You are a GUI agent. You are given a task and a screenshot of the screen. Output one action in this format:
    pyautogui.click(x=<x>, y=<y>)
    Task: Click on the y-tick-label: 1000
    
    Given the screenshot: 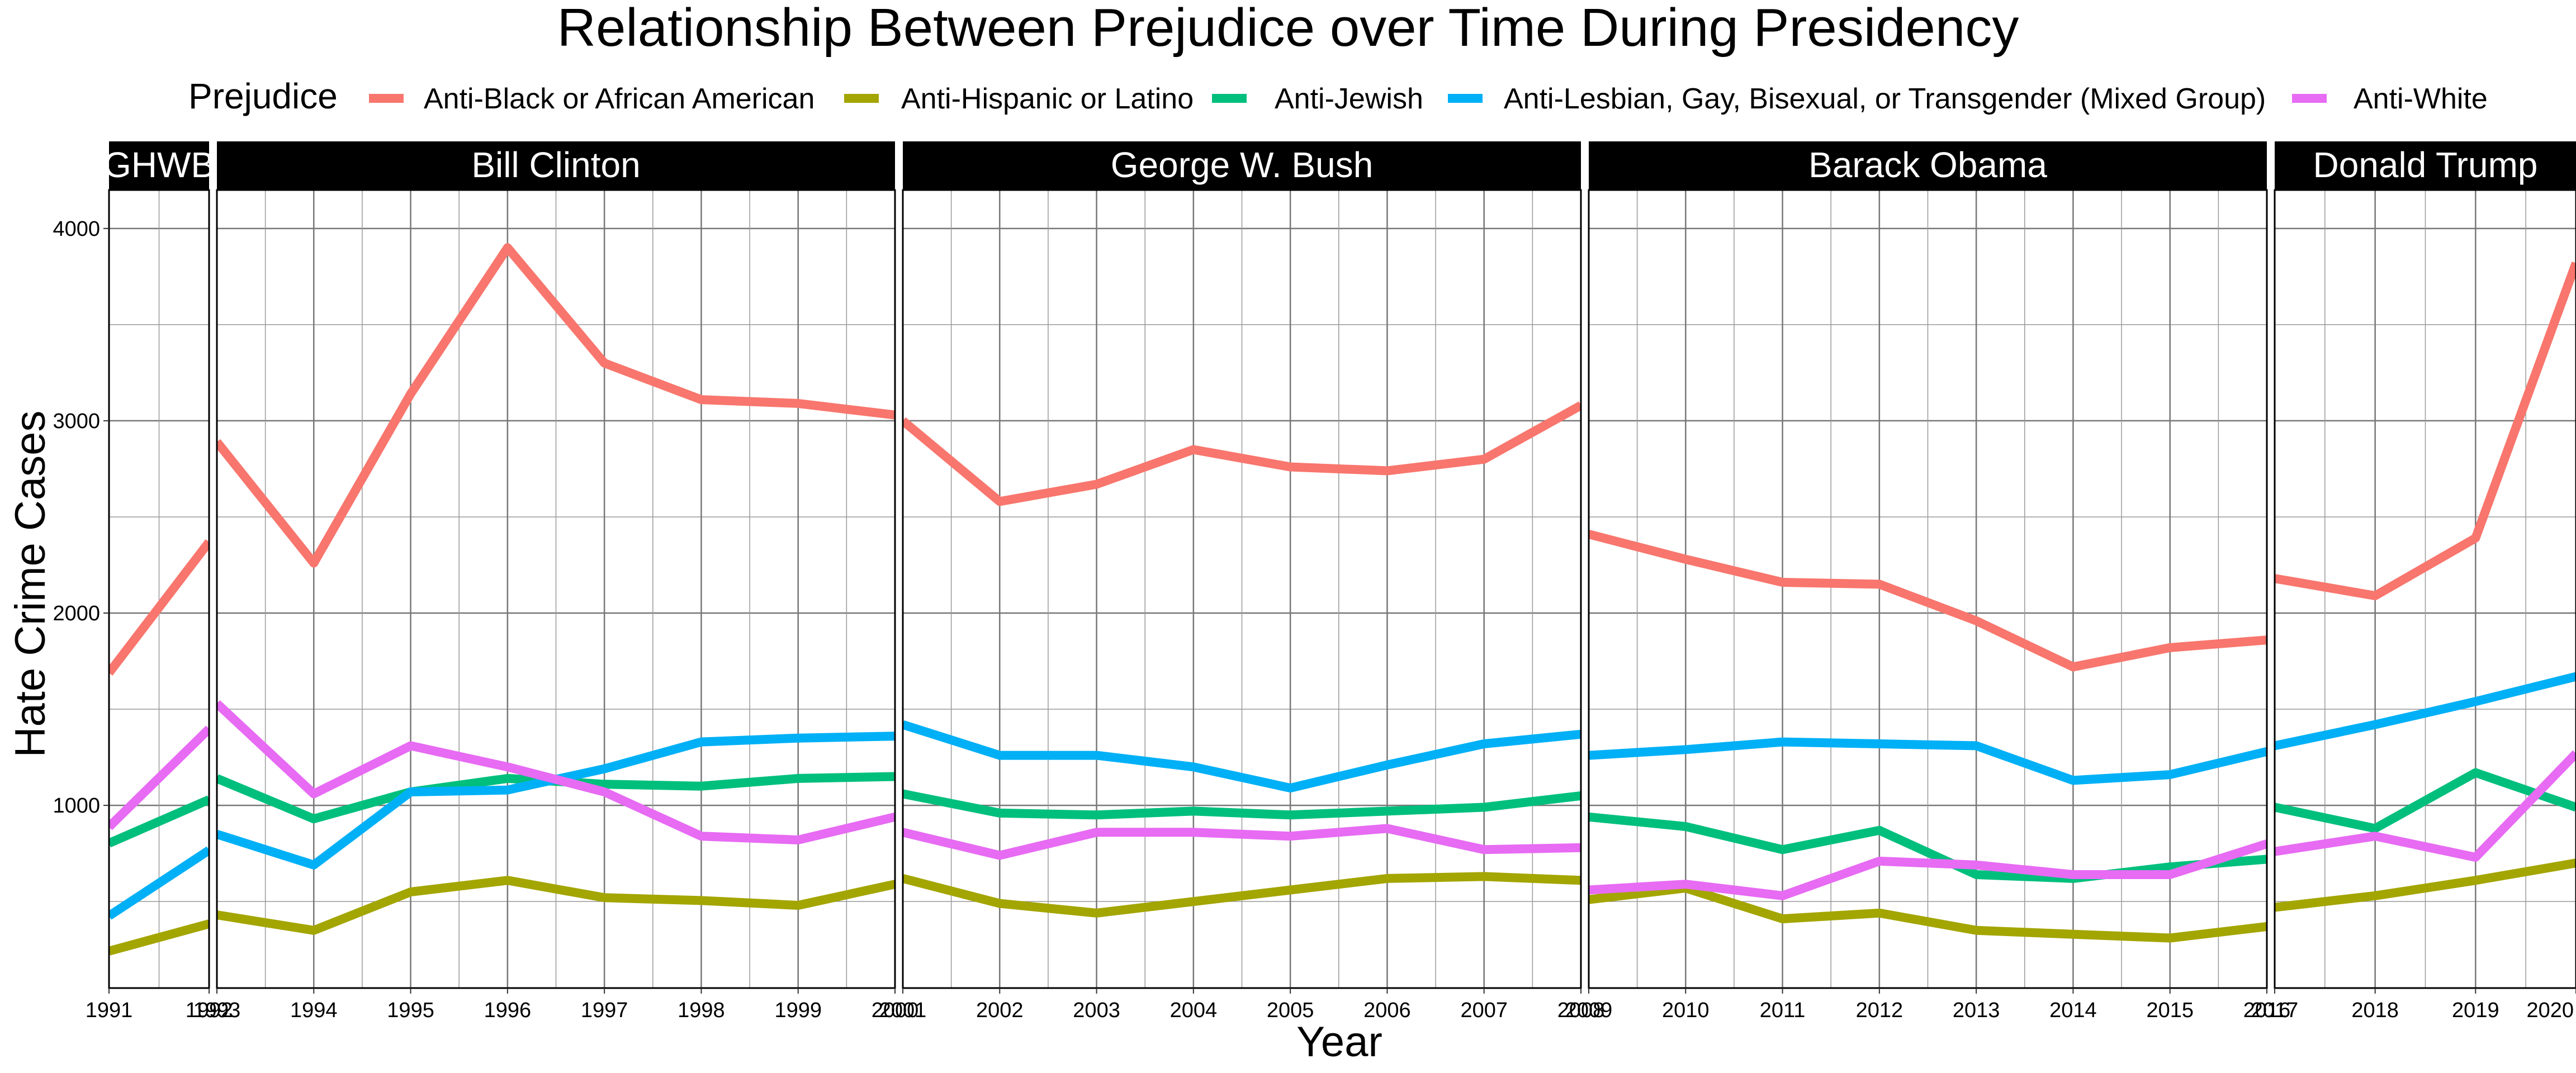 What is the action you would take?
    pyautogui.click(x=76, y=806)
    